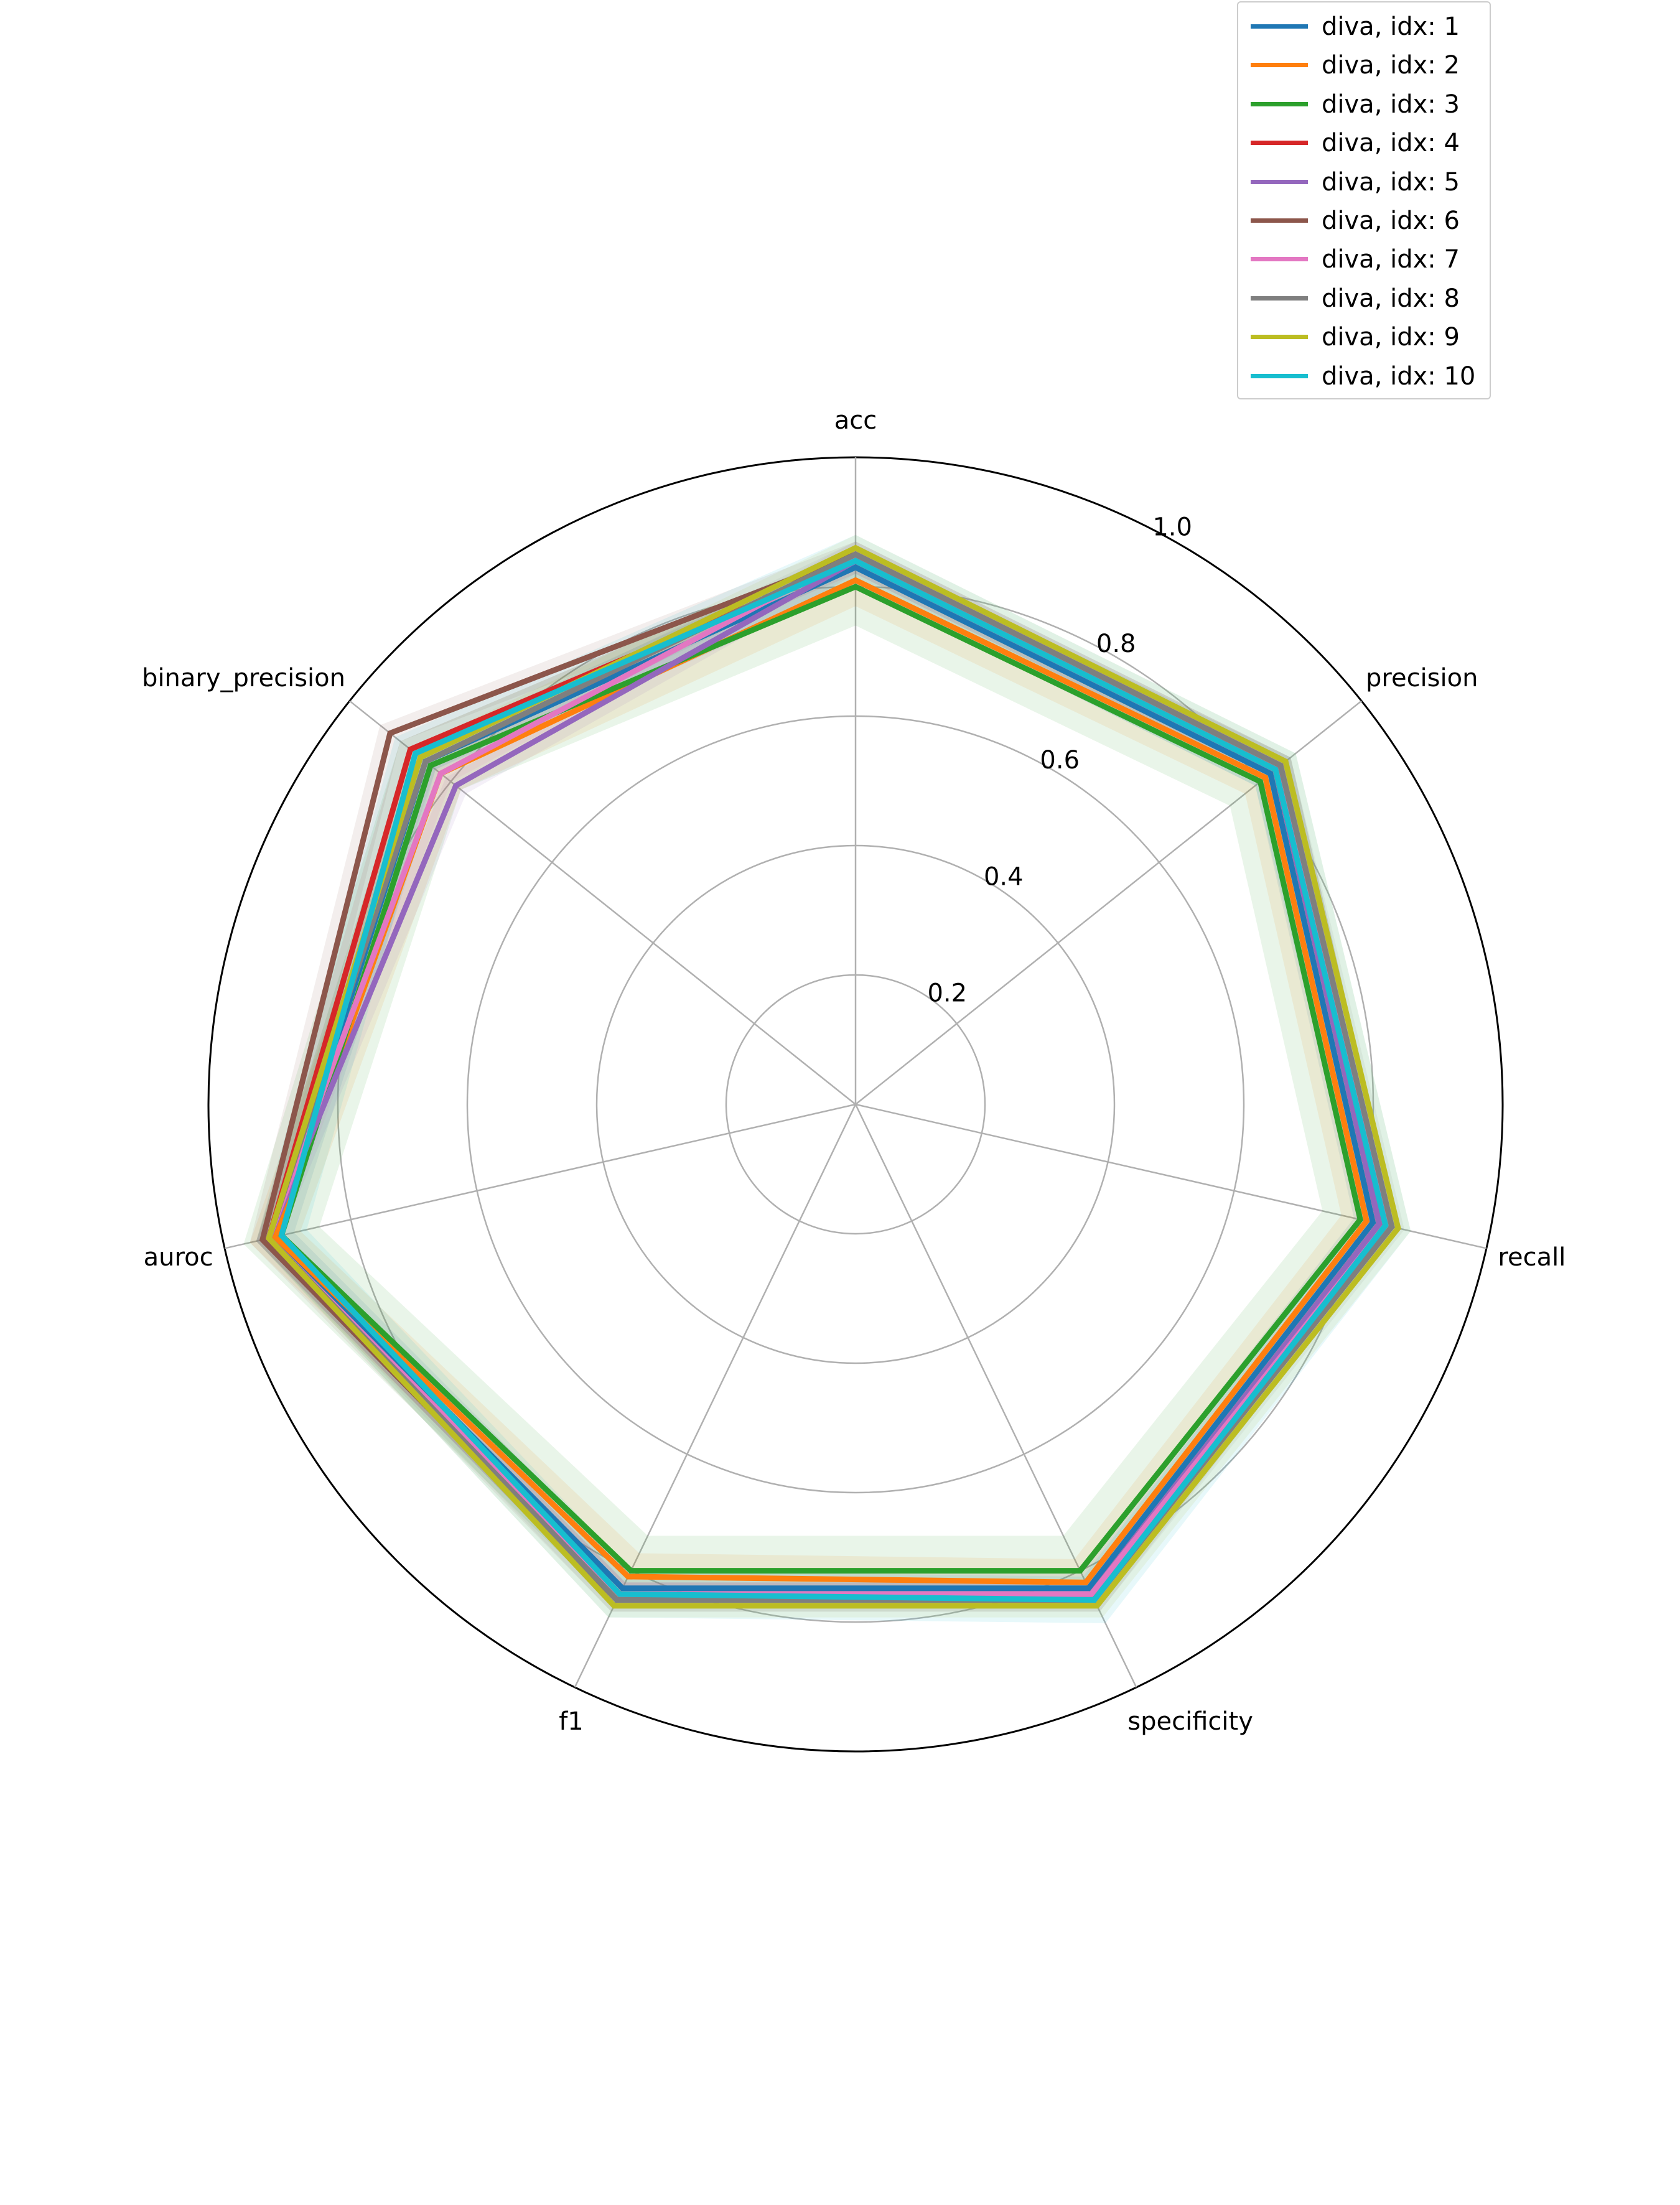  What do you see at coordinates (1391, 143) in the screenshot?
I see `legend-label: diva, idx: 4` at bounding box center [1391, 143].